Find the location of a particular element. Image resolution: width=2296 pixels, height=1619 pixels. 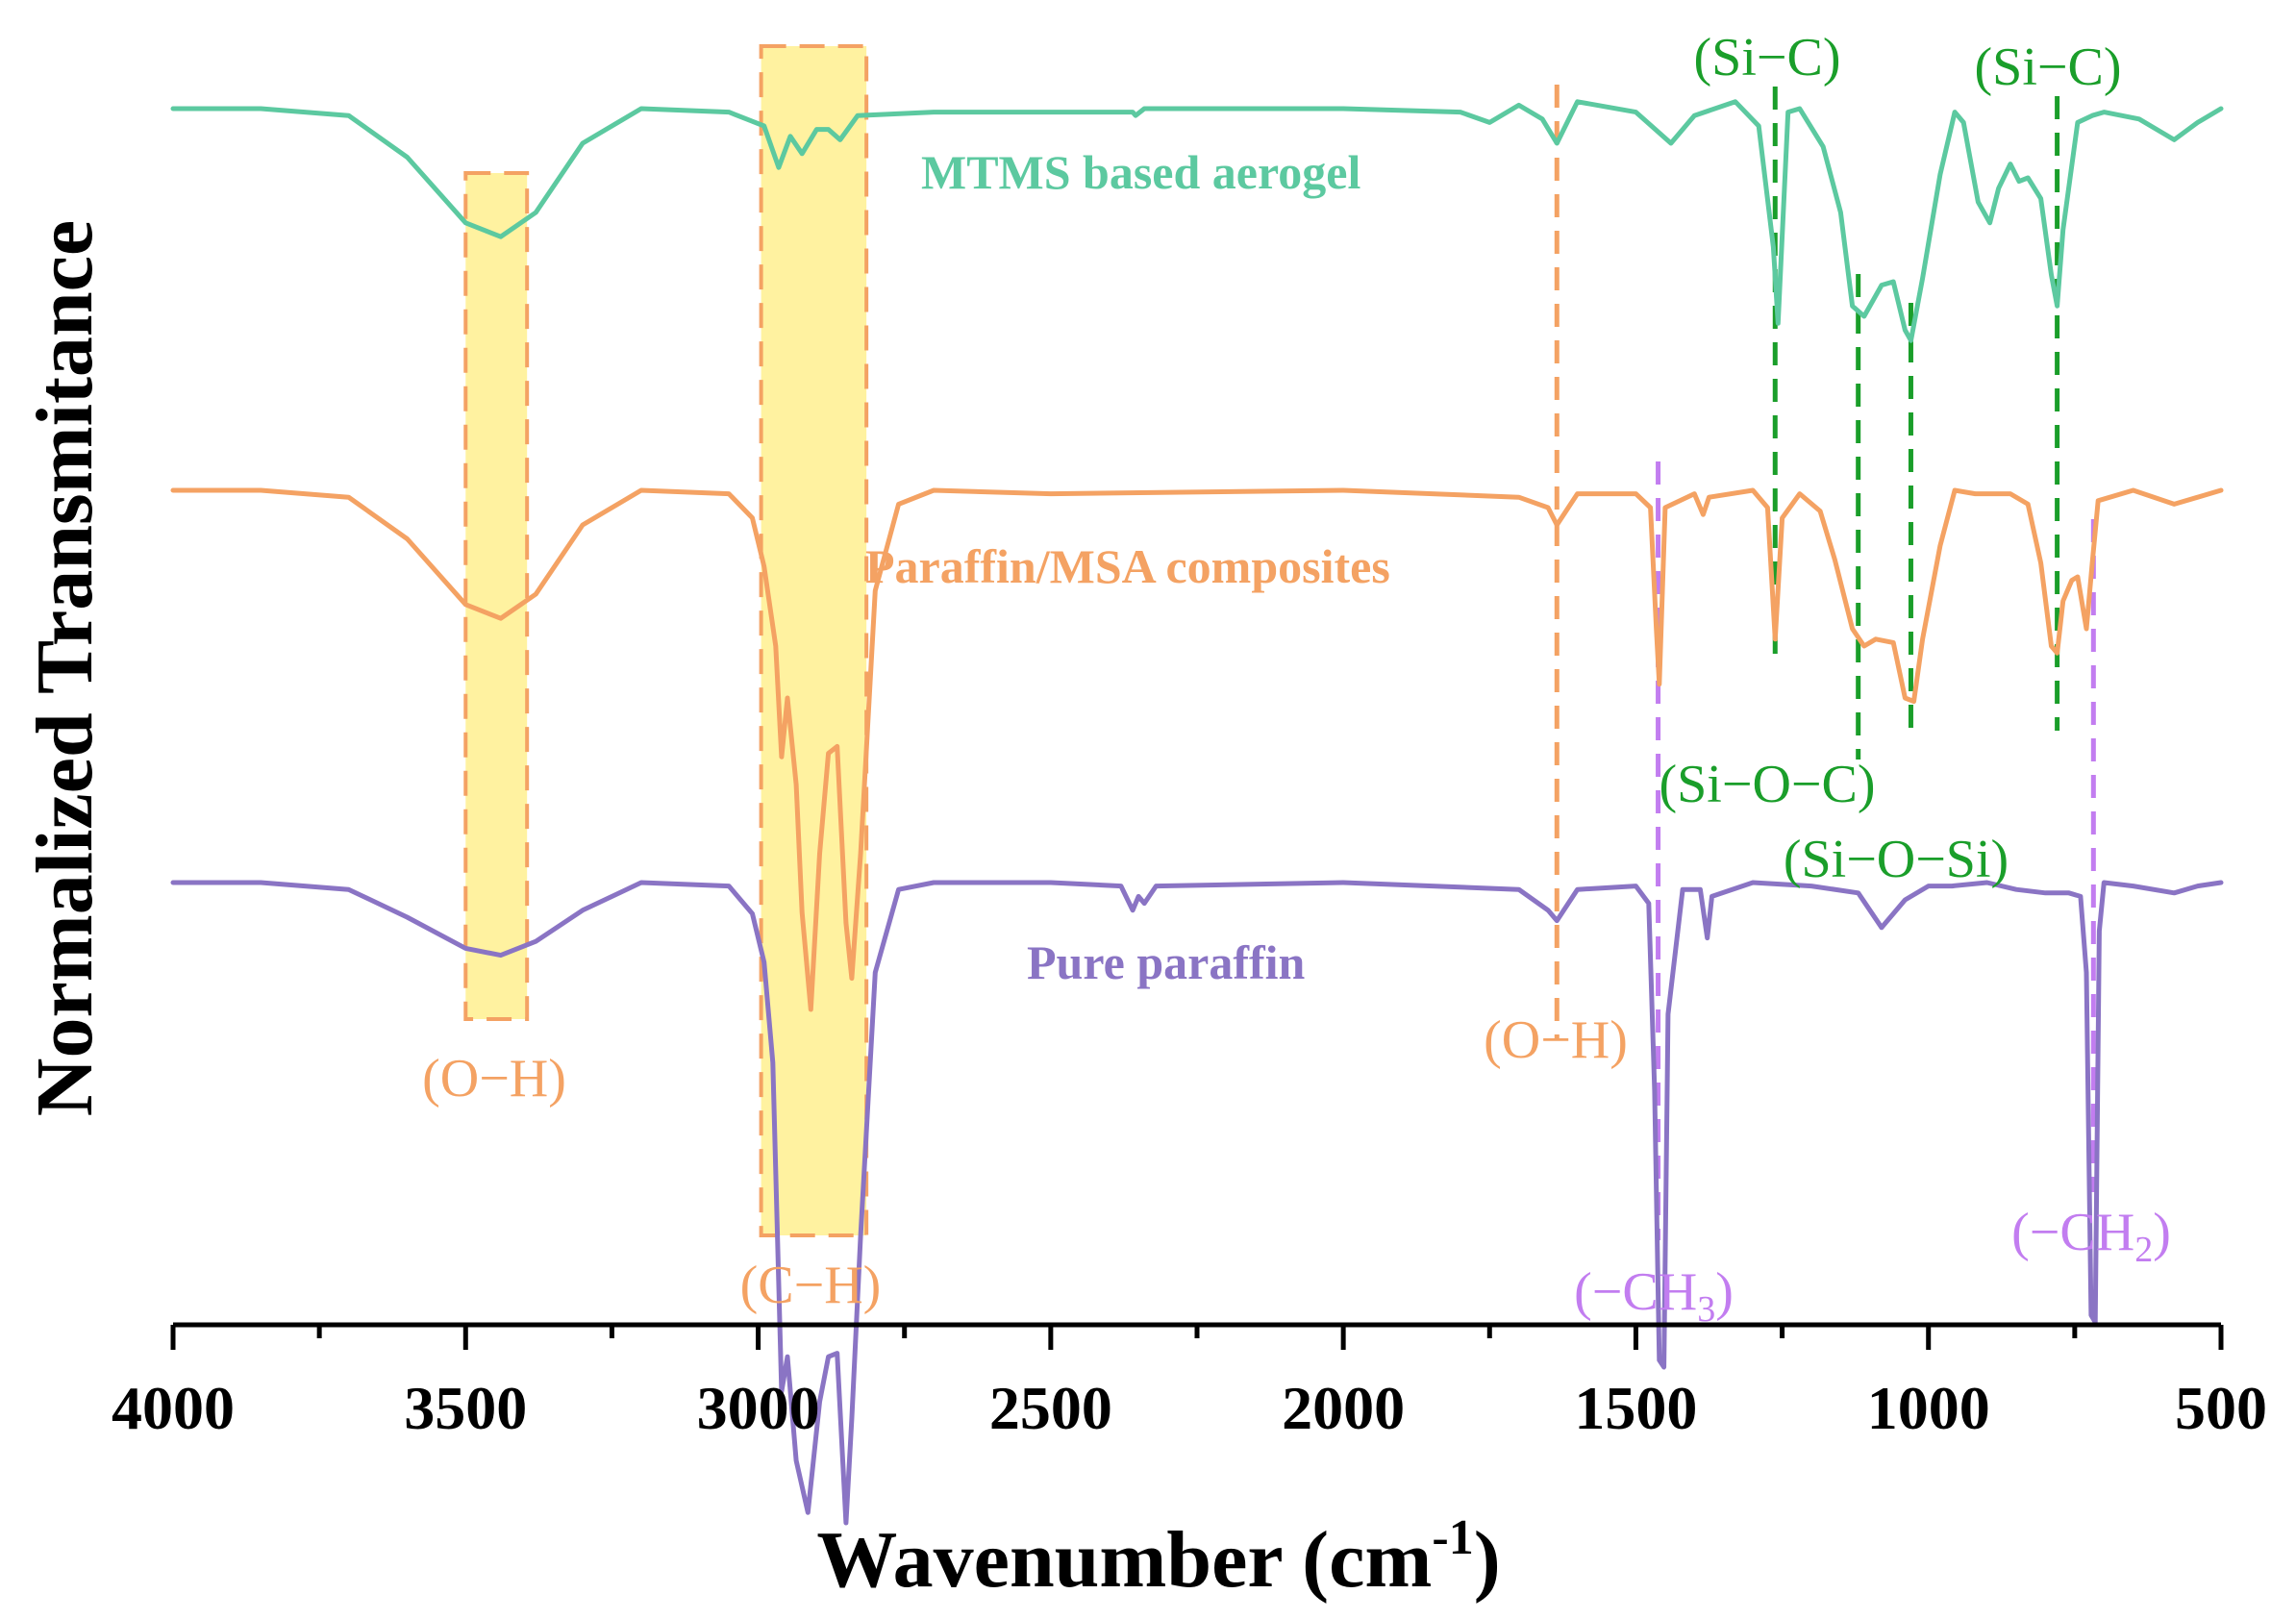

annotation-ch: (C−H) is located at coordinates (811, 1285).